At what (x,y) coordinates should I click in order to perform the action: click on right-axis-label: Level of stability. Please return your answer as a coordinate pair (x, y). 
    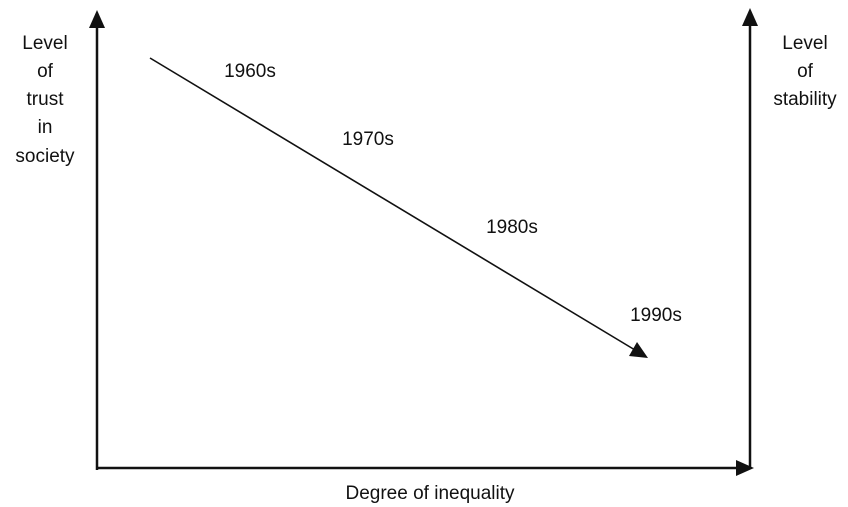
    Looking at the image, I should click on (805, 71).